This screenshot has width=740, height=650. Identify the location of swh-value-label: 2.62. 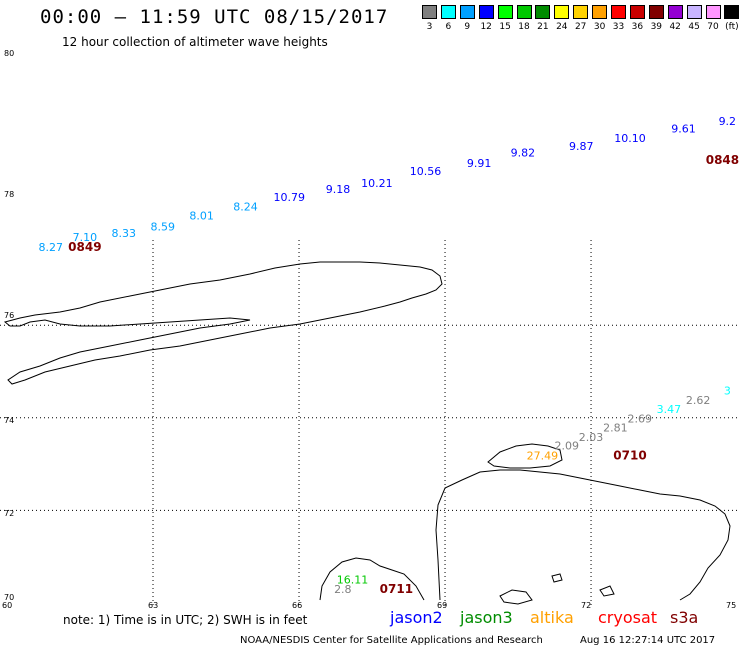
(698, 400).